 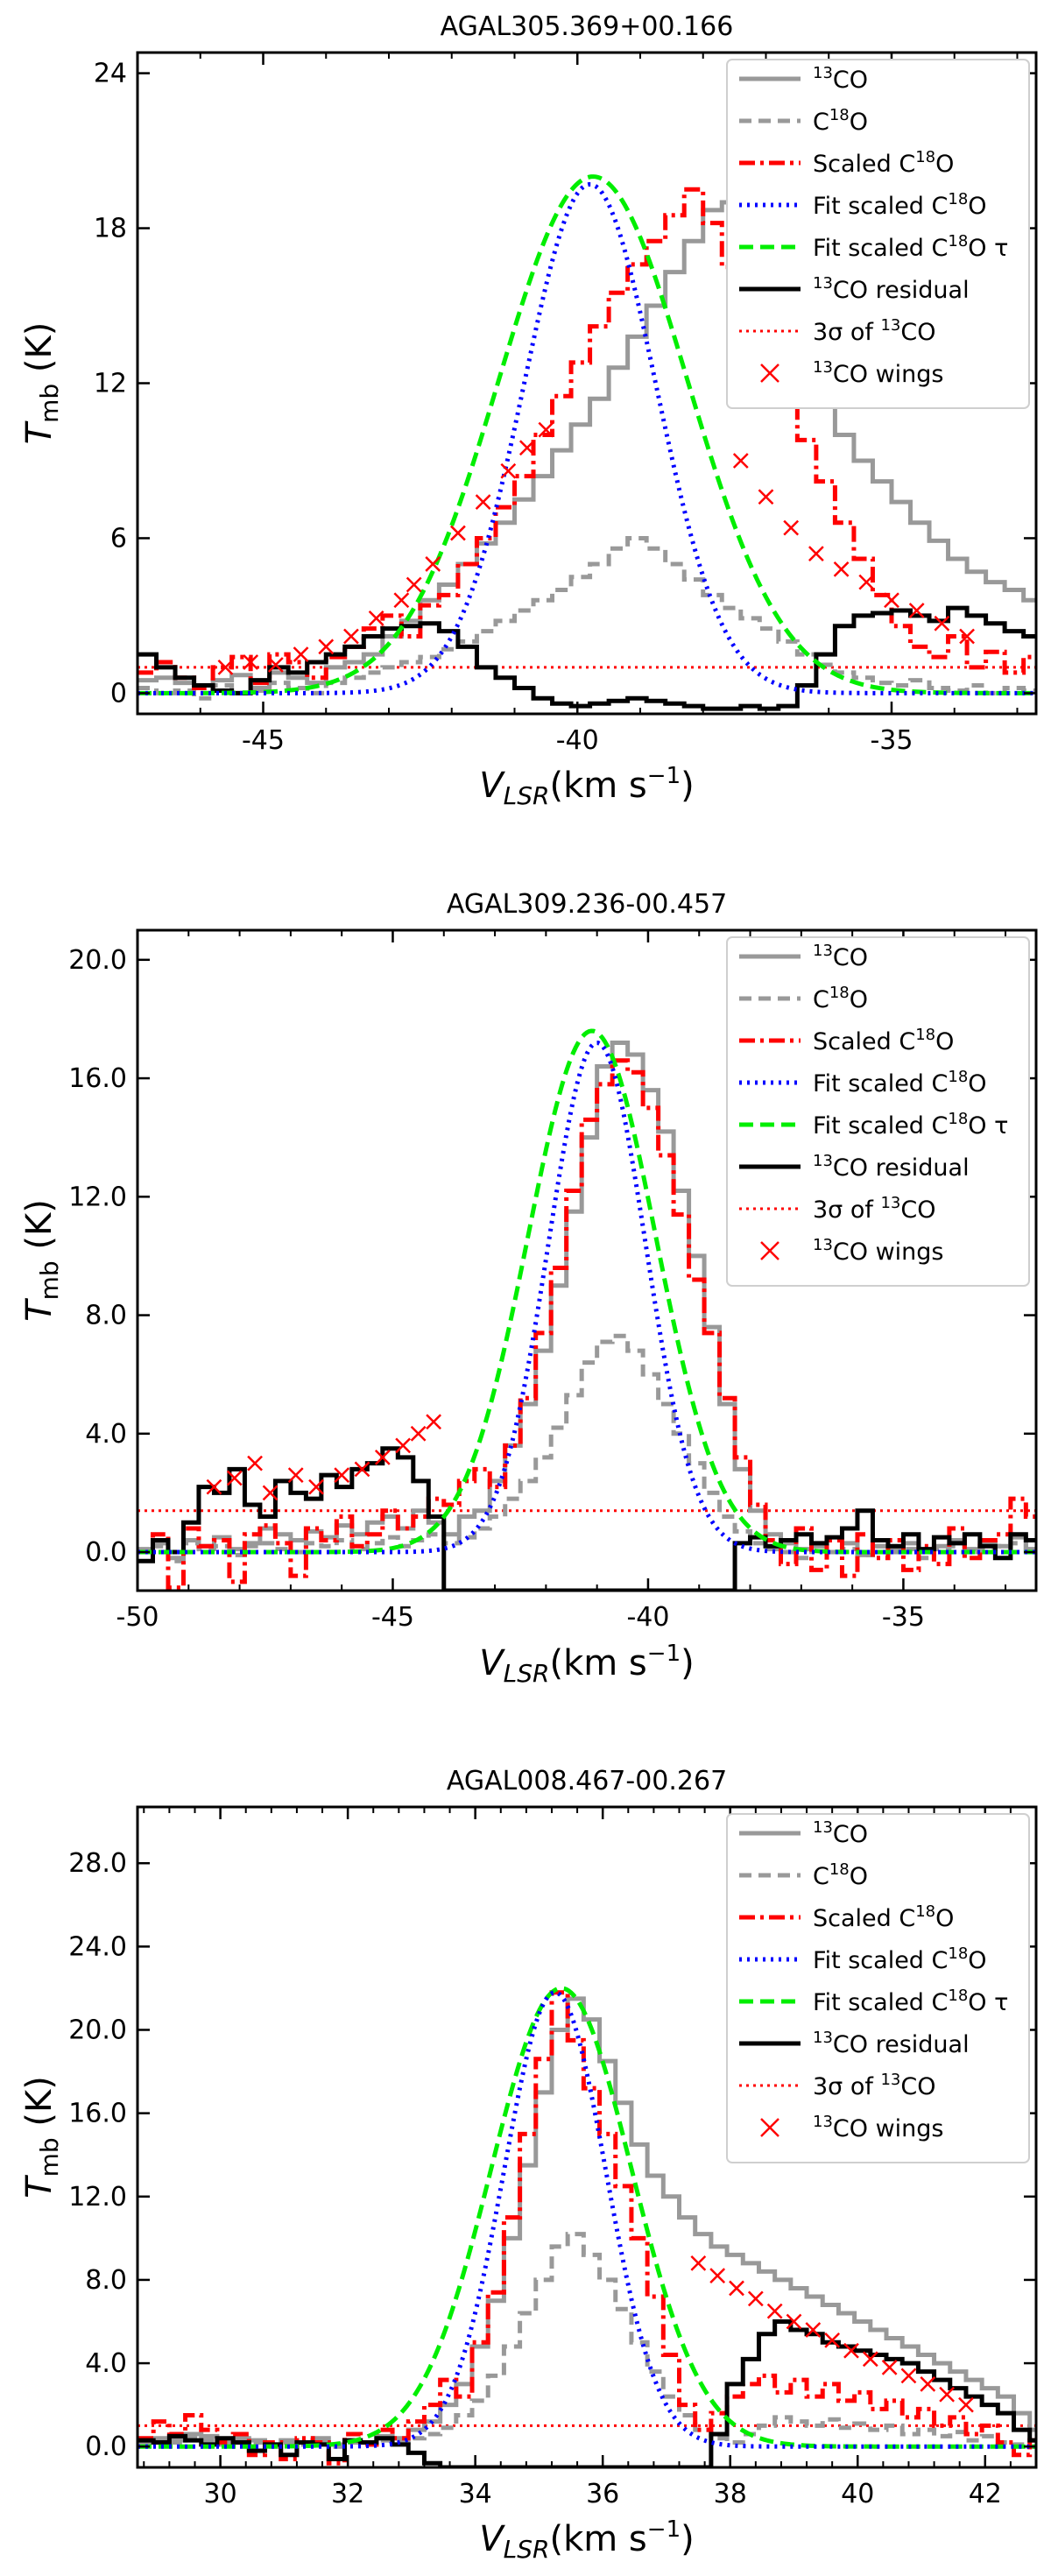 I want to click on x-tick-label: -35, so click(x=903, y=1618).